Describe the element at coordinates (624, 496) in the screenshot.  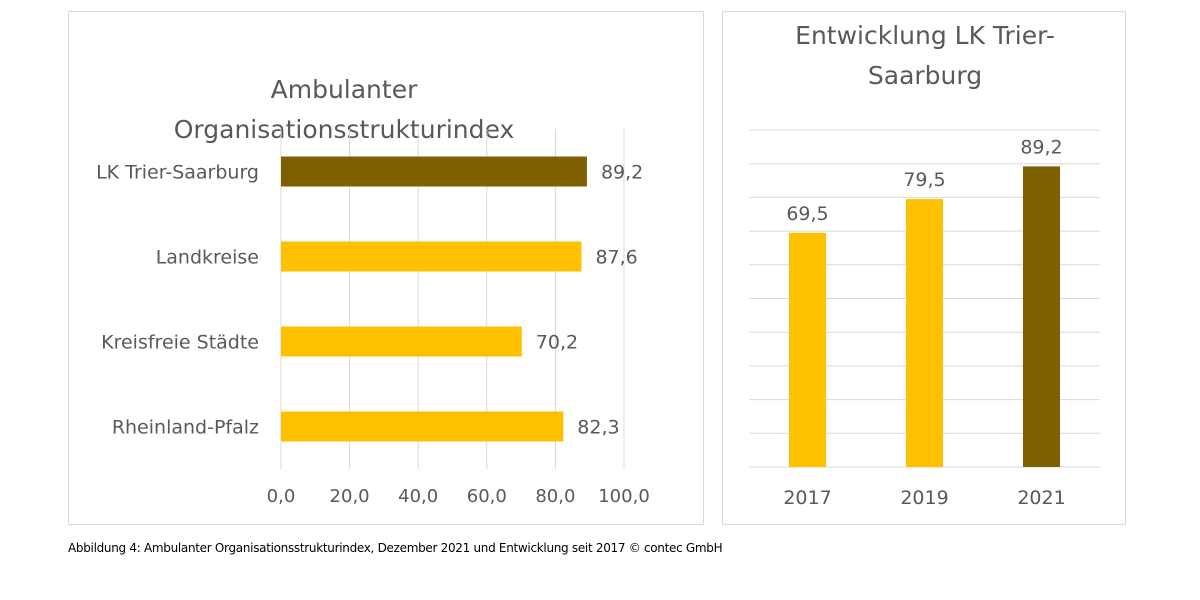
I see `x-tick-label: 100,0` at that location.